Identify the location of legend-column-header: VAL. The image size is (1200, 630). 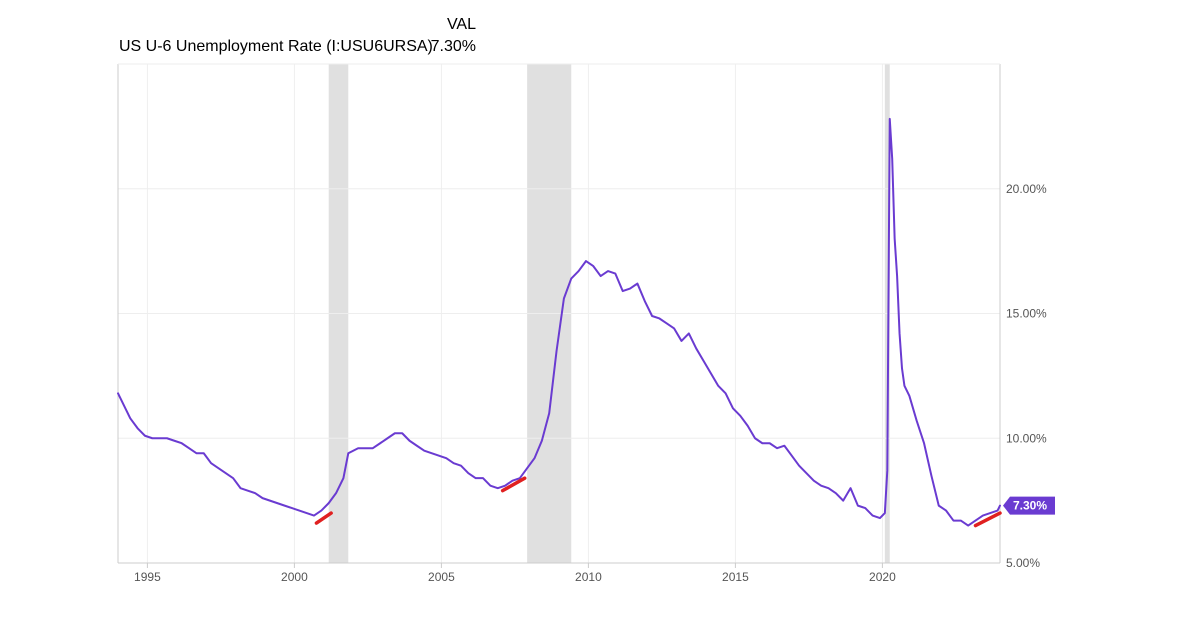
(461, 24).